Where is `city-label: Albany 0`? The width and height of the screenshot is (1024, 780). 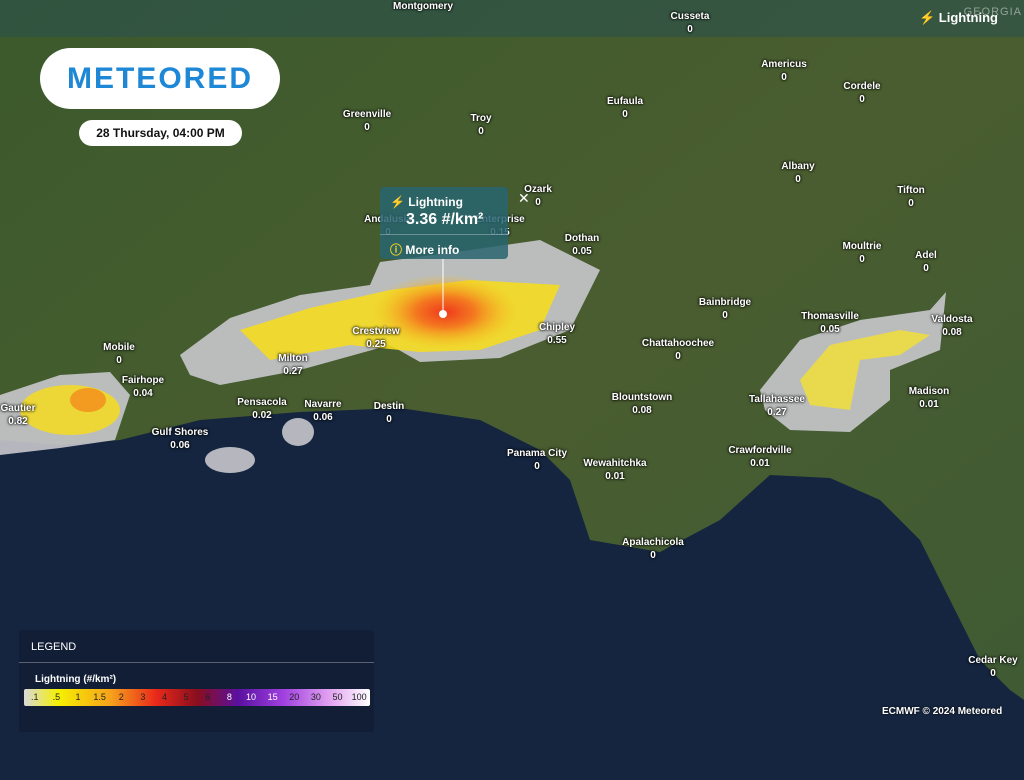 city-label: Albany 0 is located at coordinates (797, 173).